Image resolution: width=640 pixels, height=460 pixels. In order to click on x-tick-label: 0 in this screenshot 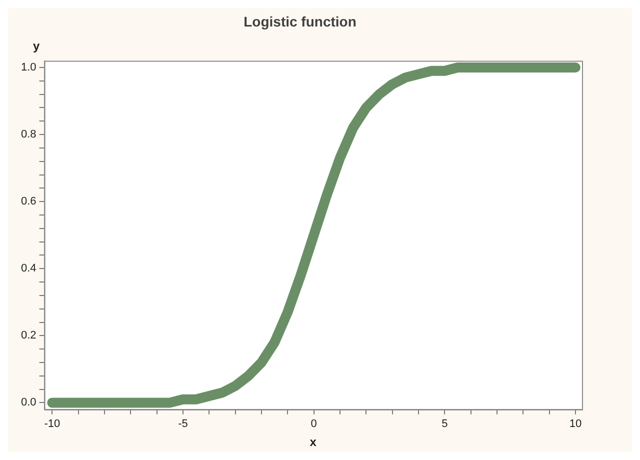, I will do `click(313, 424)`.